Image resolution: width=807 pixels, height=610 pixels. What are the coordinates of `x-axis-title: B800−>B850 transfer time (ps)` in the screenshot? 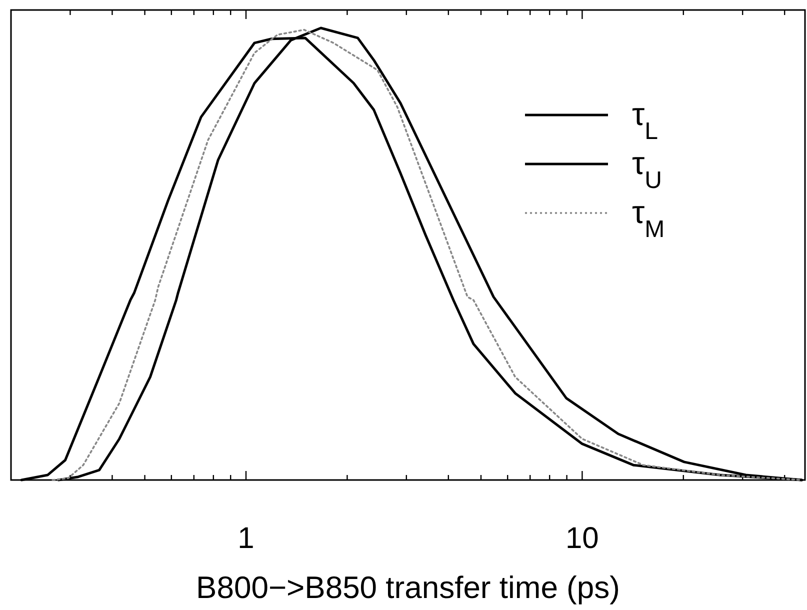 It's located at (408, 587).